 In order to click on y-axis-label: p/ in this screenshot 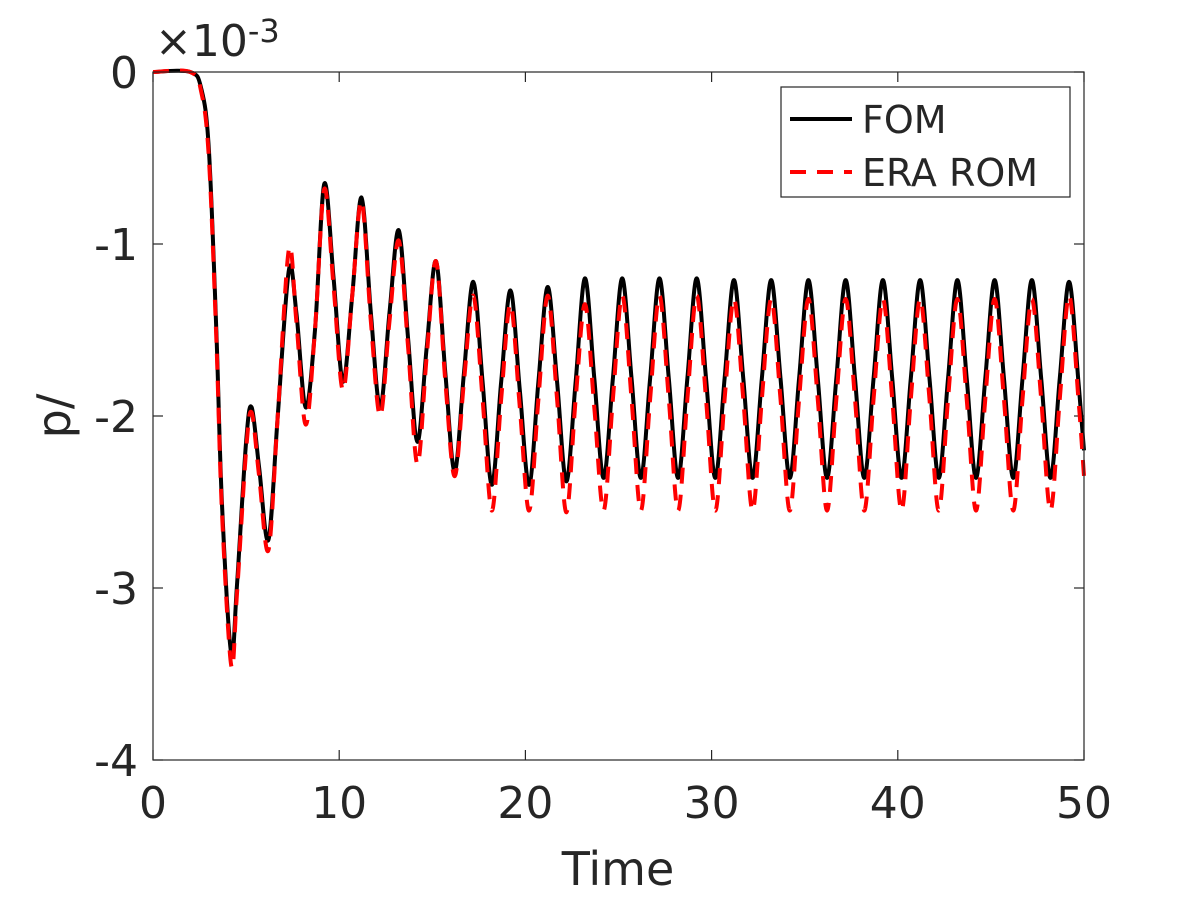, I will do `click(54, 415)`.